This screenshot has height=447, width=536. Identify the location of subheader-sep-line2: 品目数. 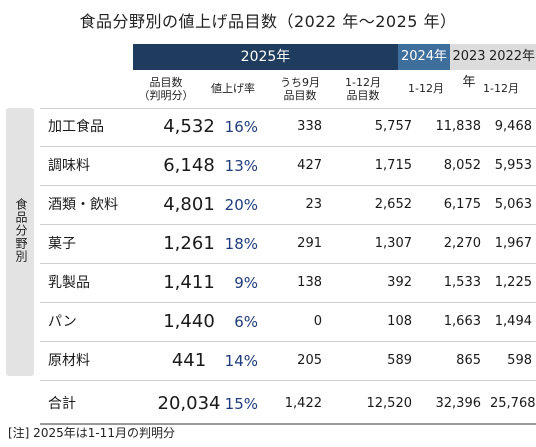
(300, 95).